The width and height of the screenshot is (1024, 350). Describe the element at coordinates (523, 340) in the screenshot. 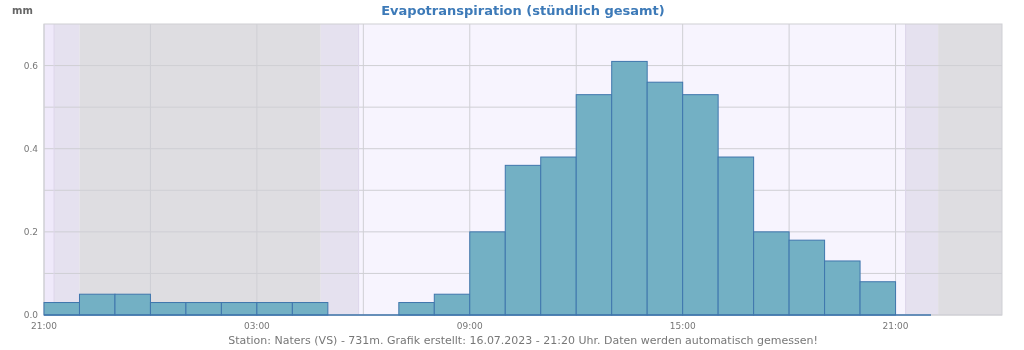

I see `text: Station: Naters (VS) - 731m. Grafik erstellt: 16.07.2023 - 21:20 Uhr. Daten werden automatisch gemessen!` at that location.